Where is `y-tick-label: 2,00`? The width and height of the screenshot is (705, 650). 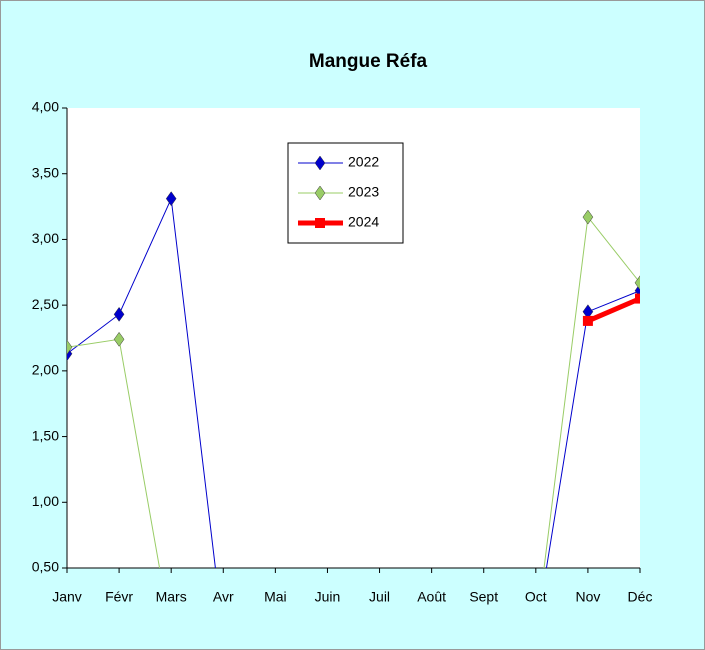 y-tick-label: 2,00 is located at coordinates (45, 370).